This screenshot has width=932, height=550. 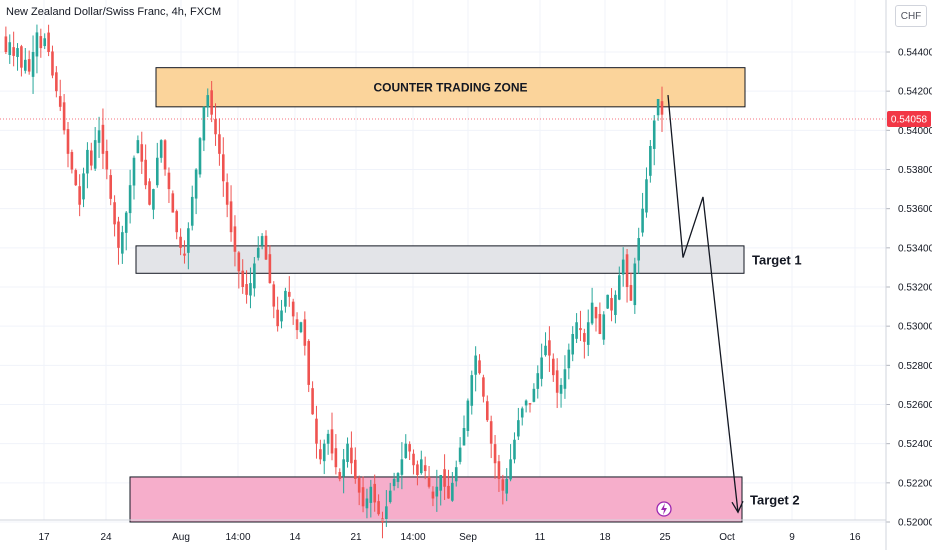 What do you see at coordinates (915, 366) in the screenshot?
I see `y-tick-label: 0.52800` at bounding box center [915, 366].